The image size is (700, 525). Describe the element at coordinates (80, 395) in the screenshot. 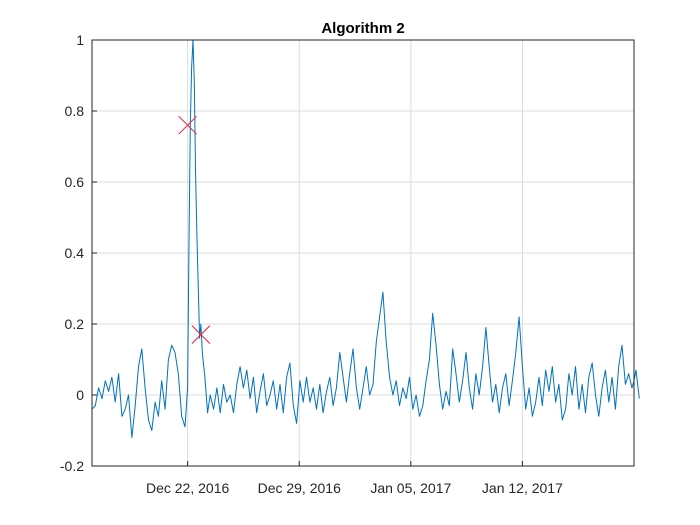

I see `y-tick-label: 0` at that location.